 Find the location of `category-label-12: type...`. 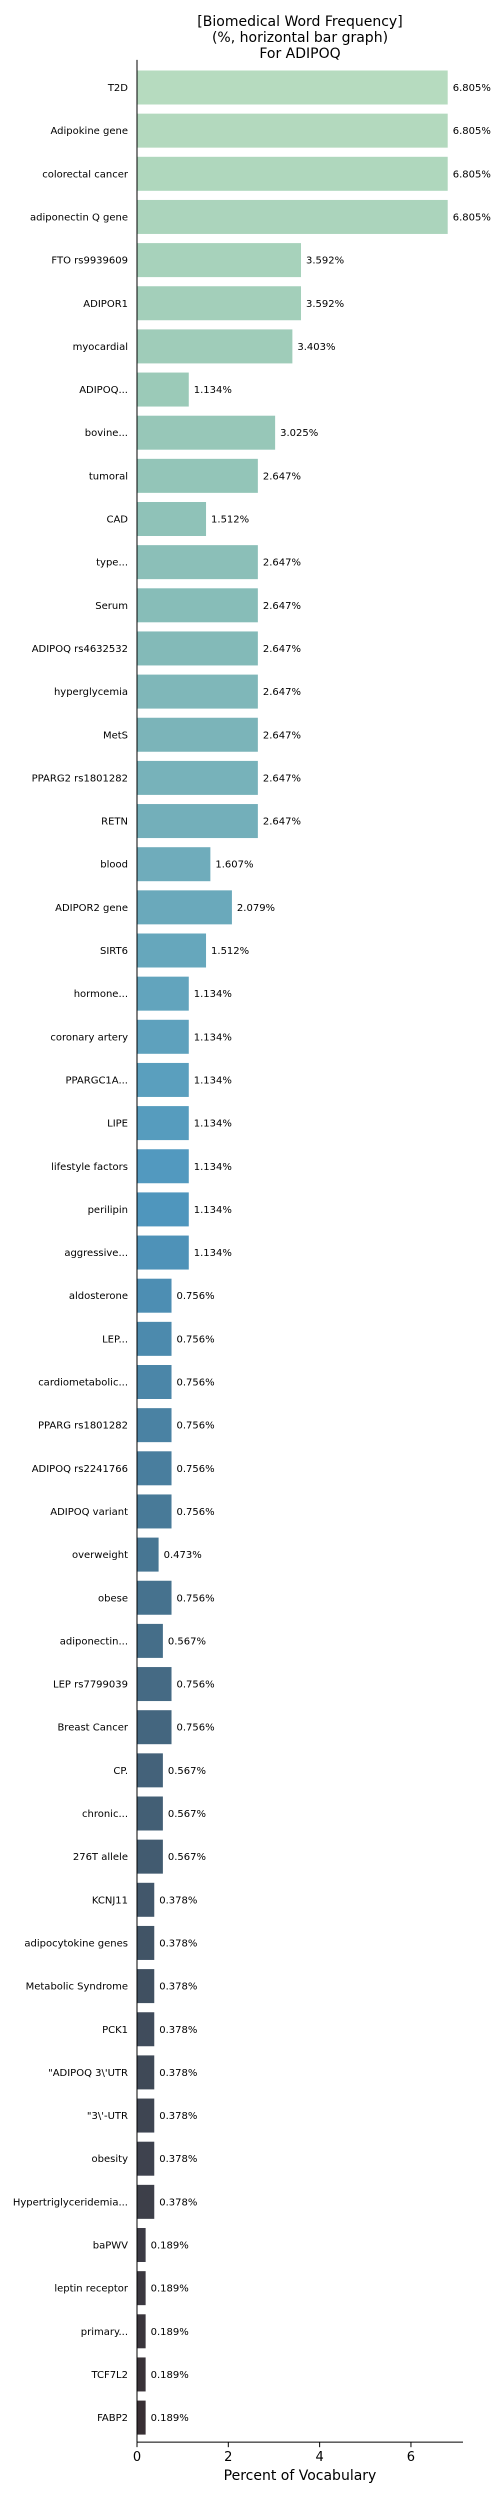

category-label-12: type... is located at coordinates (112, 563).